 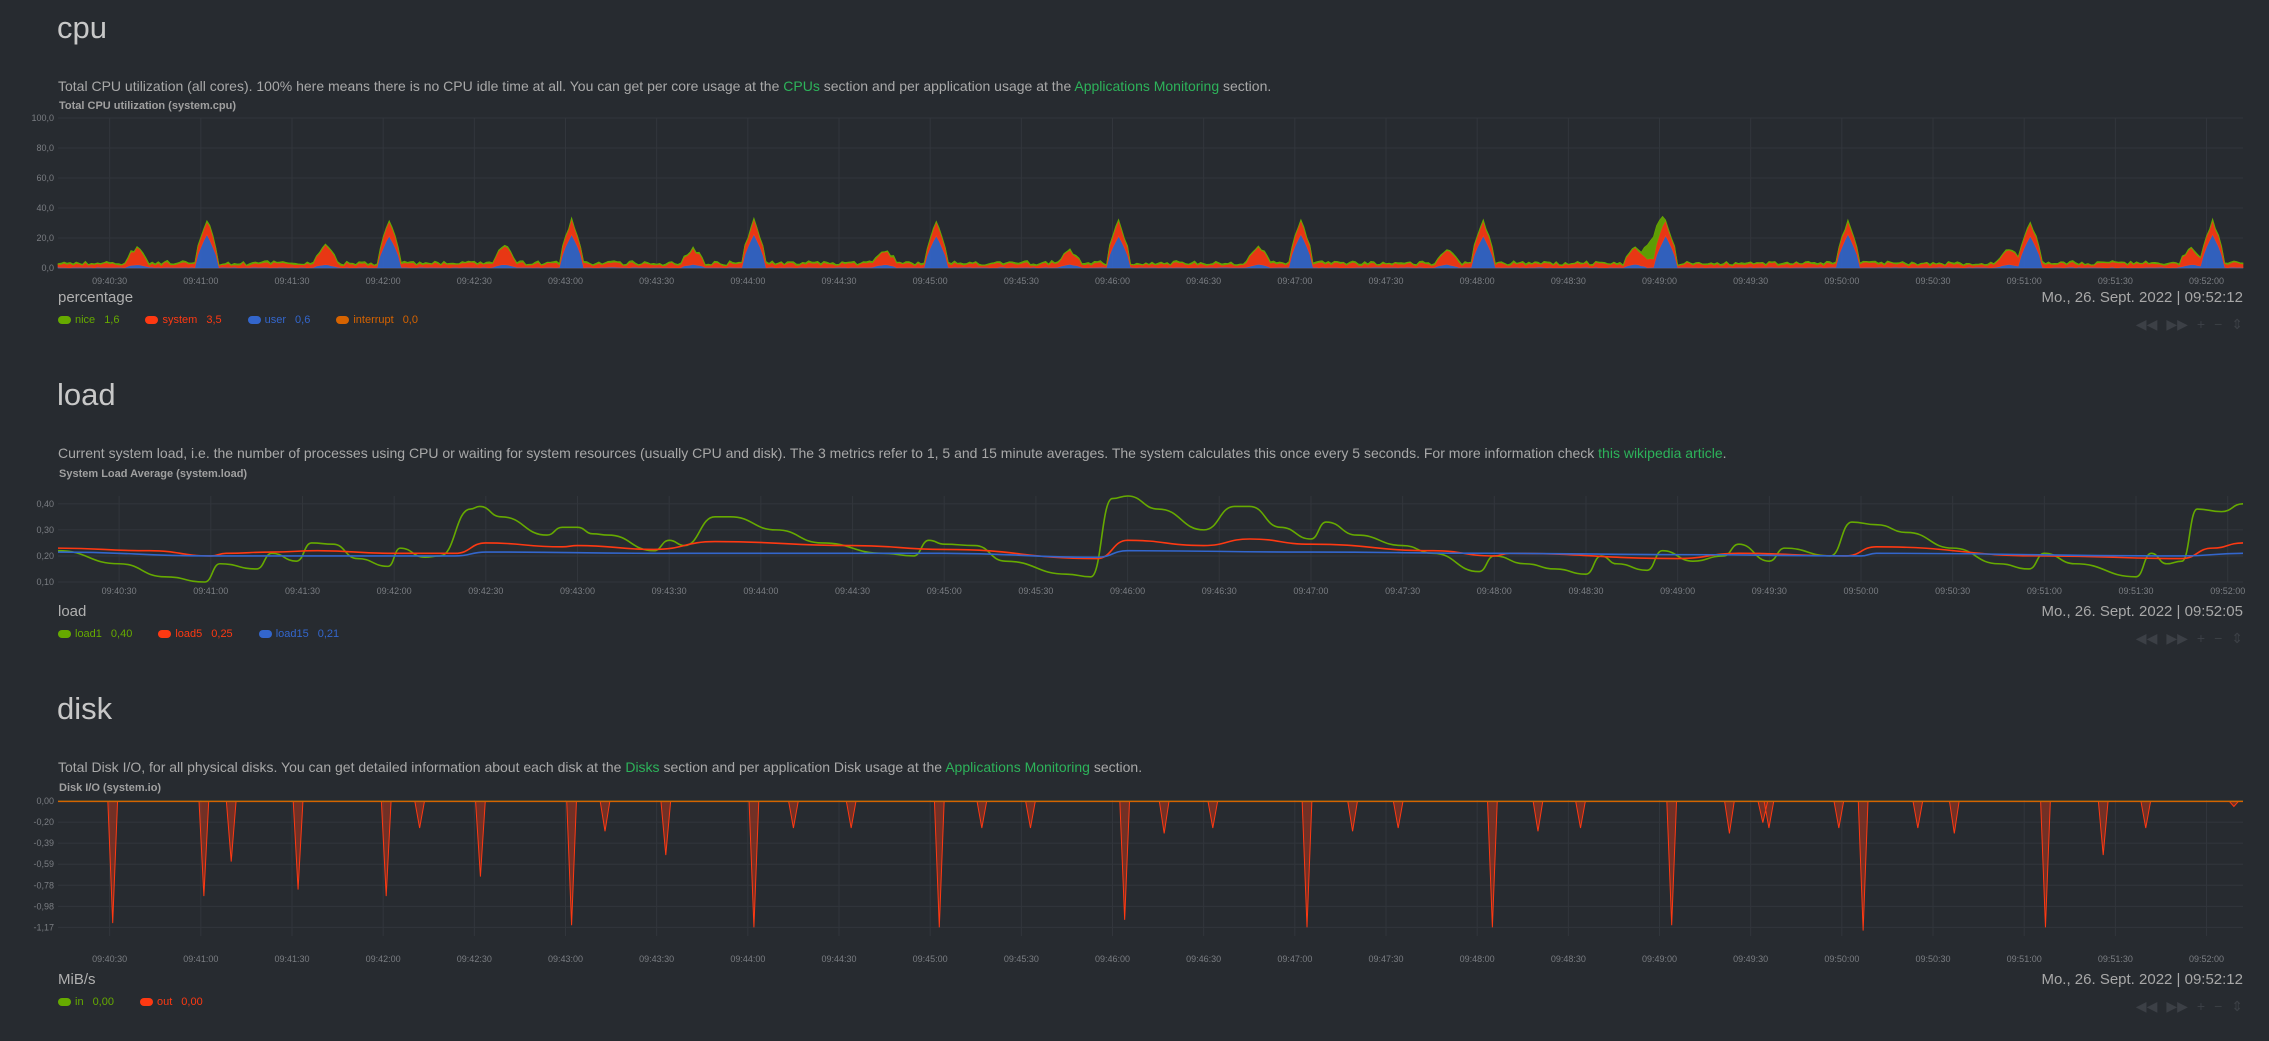 What do you see at coordinates (2142, 979) in the screenshot?
I see `chart-date-disk: Mo., 26. Sept. 2022 | 09:52:12` at bounding box center [2142, 979].